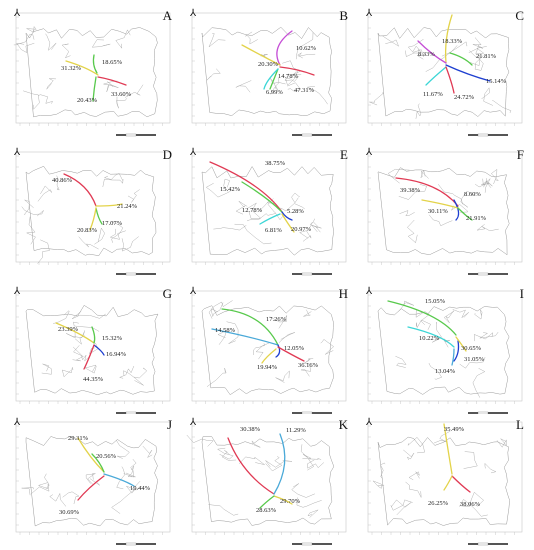 This screenshot has width=534, height=550. I want to click on percentage-label: 19.44%, so click(140, 488).